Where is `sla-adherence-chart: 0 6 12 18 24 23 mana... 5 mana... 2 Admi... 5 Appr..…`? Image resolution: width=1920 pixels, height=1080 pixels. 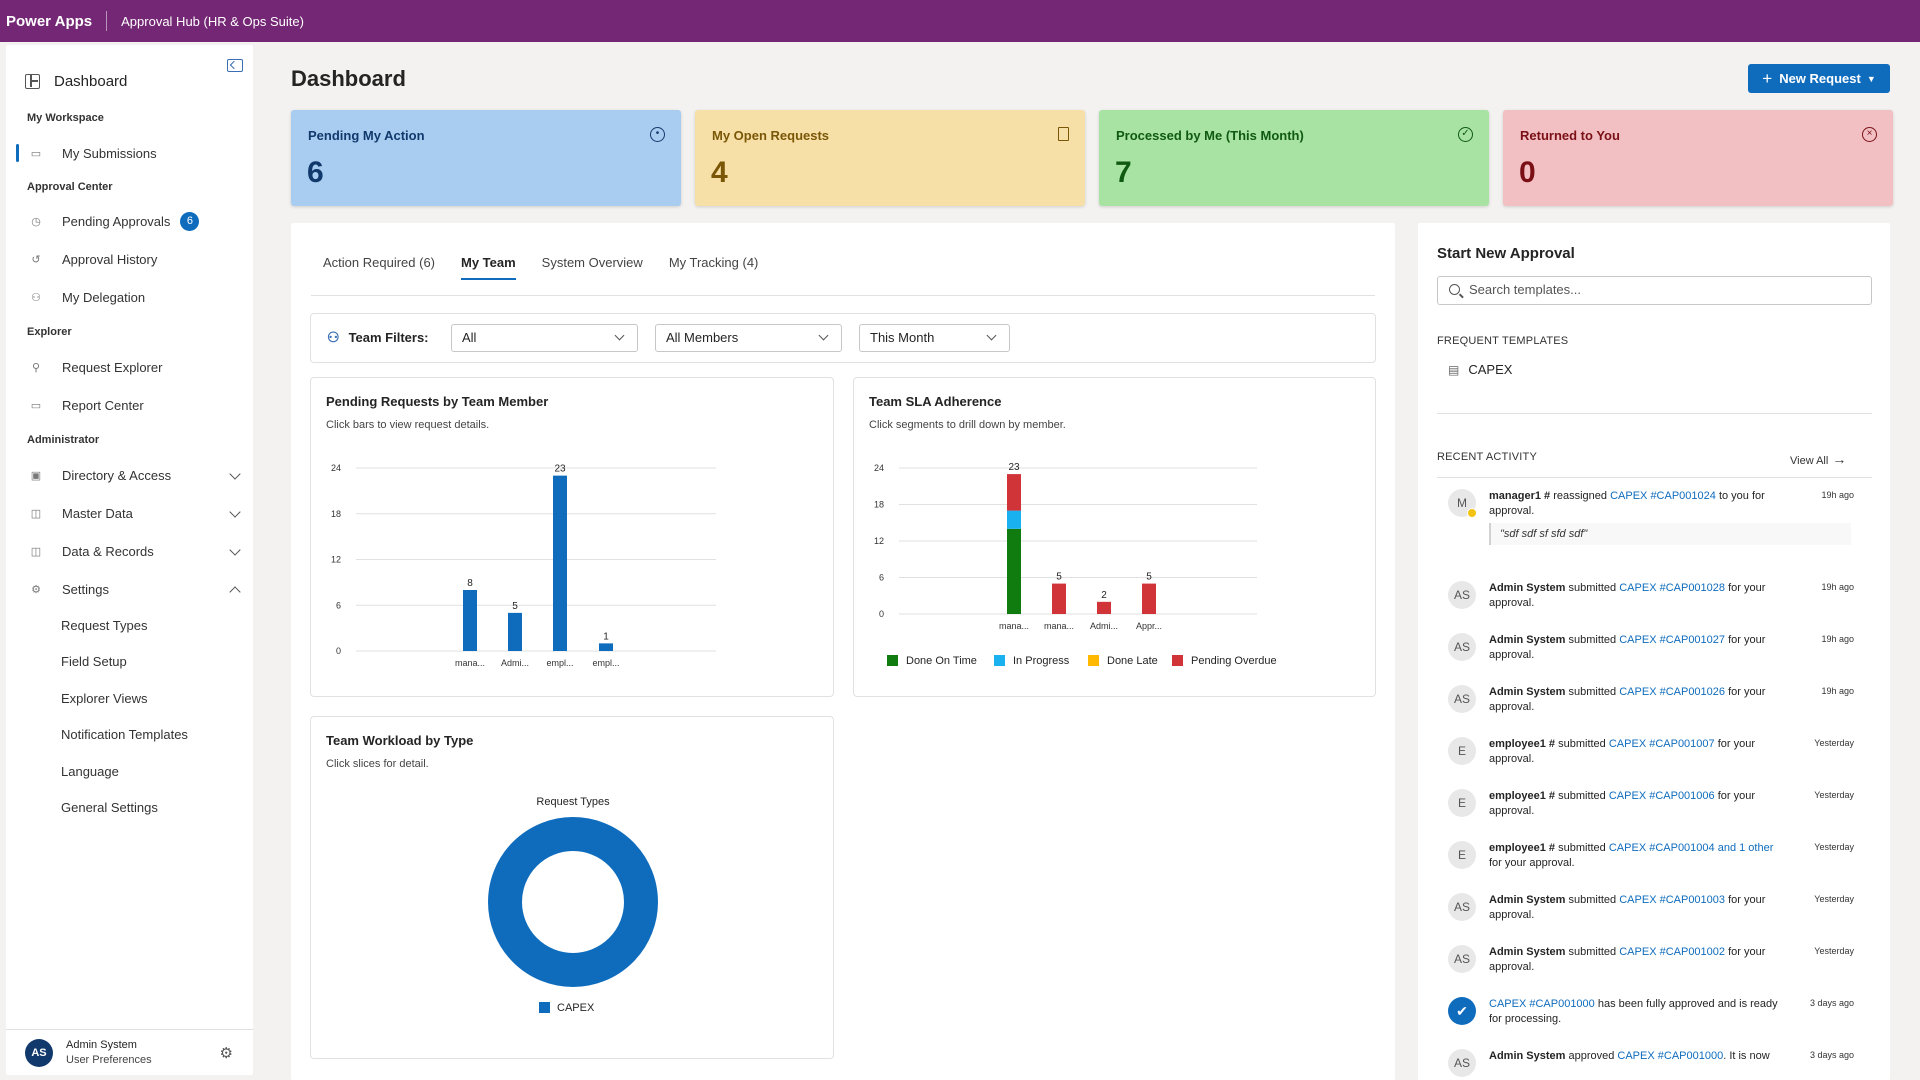 sla-adherence-chart: 0 6 12 18 24 23 mana... 5 mana... 2 Admi... 5 Appr..… is located at coordinates (1115, 538).